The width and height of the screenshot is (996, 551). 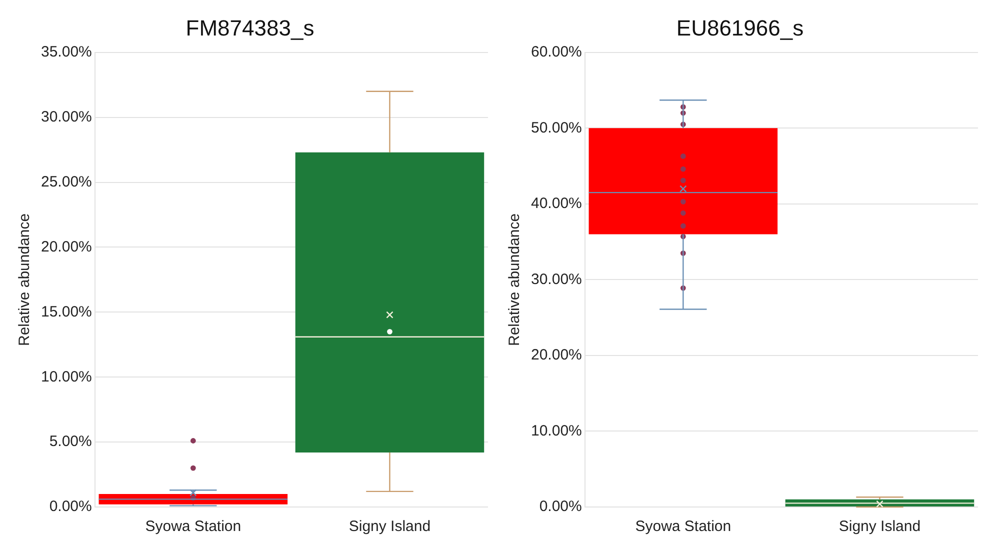 What do you see at coordinates (250, 27) in the screenshot?
I see `chart-title: FM874383_s` at bounding box center [250, 27].